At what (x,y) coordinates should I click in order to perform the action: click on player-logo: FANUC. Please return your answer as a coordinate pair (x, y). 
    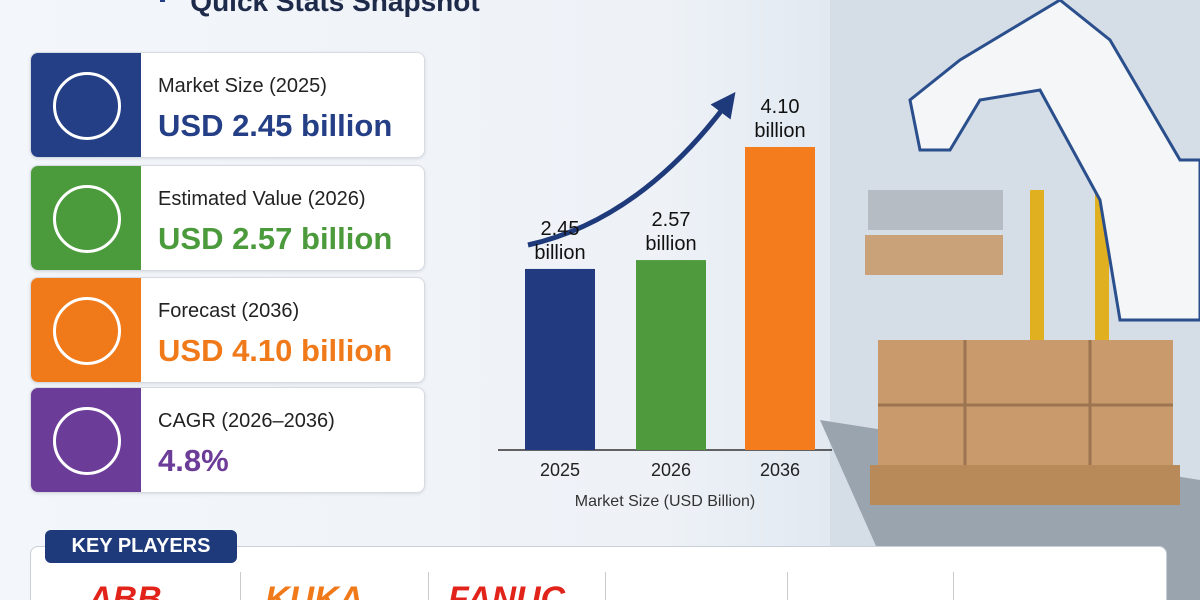
    Looking at the image, I should click on (507, 590).